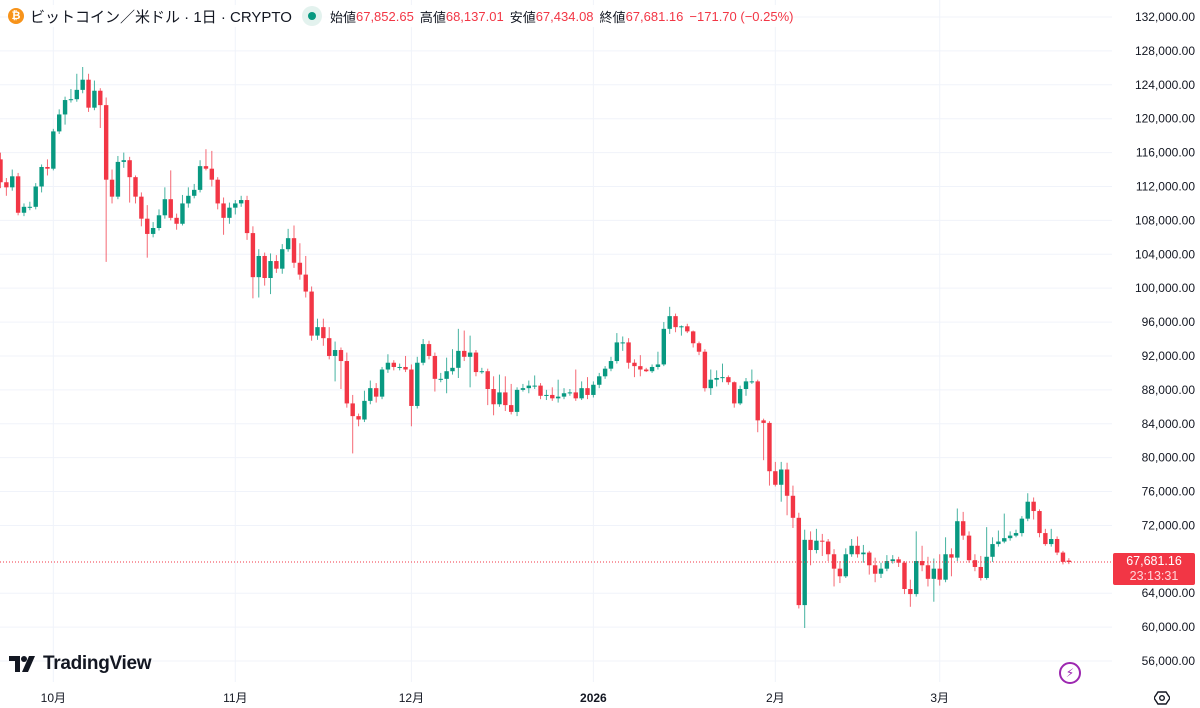 Image resolution: width=1200 pixels, height=708 pixels. I want to click on last-price-tag: 67,681.16 23:13:31, so click(1154, 569).